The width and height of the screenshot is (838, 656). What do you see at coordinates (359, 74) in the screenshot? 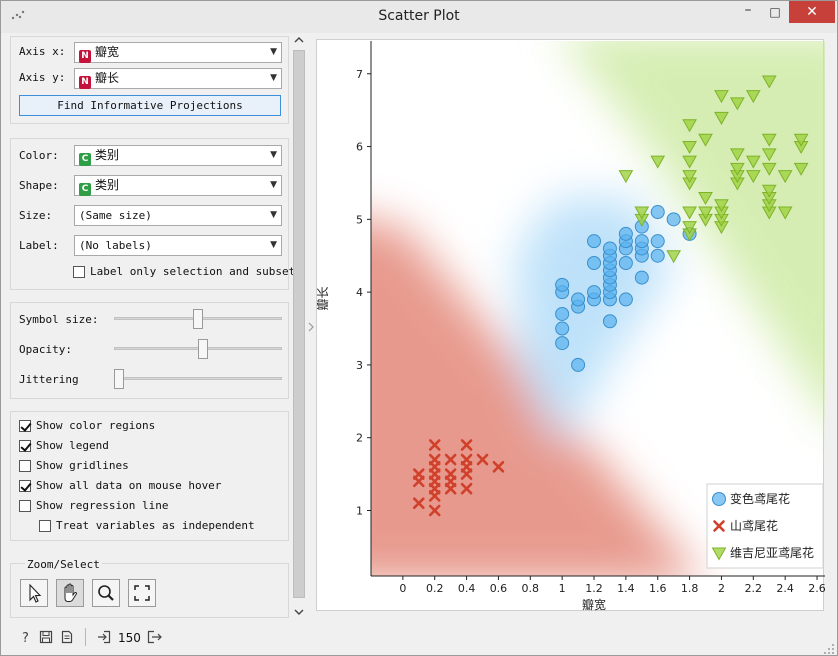
I see `y-tick-label: 7` at bounding box center [359, 74].